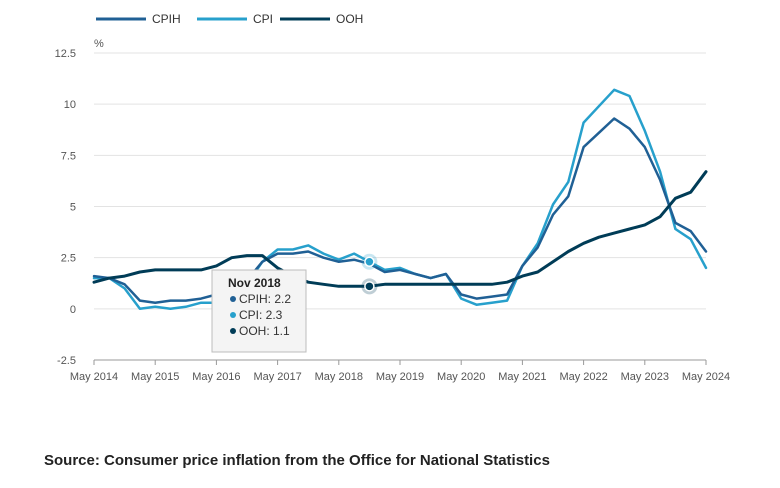 The image size is (780, 488). Describe the element at coordinates (349, 19) in the screenshot. I see `legend-label-ooh: OOH` at that location.